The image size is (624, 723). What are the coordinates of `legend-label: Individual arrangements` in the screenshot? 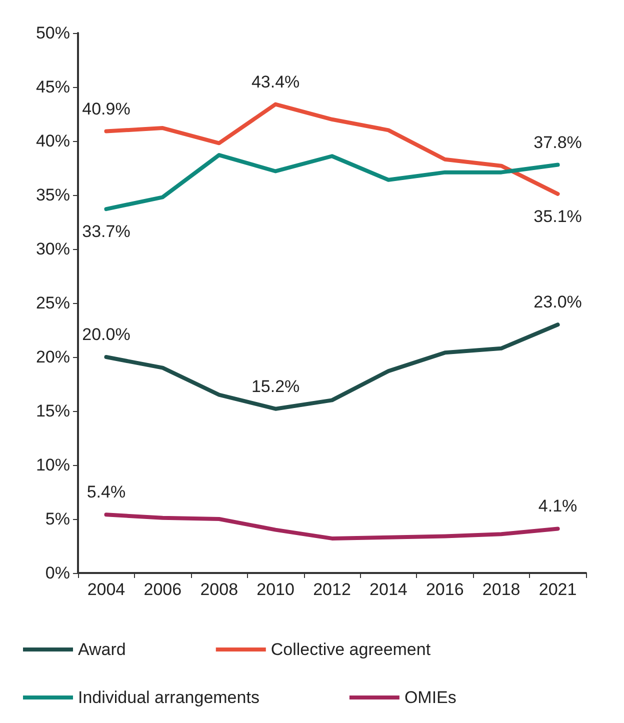 It's located at (169, 697).